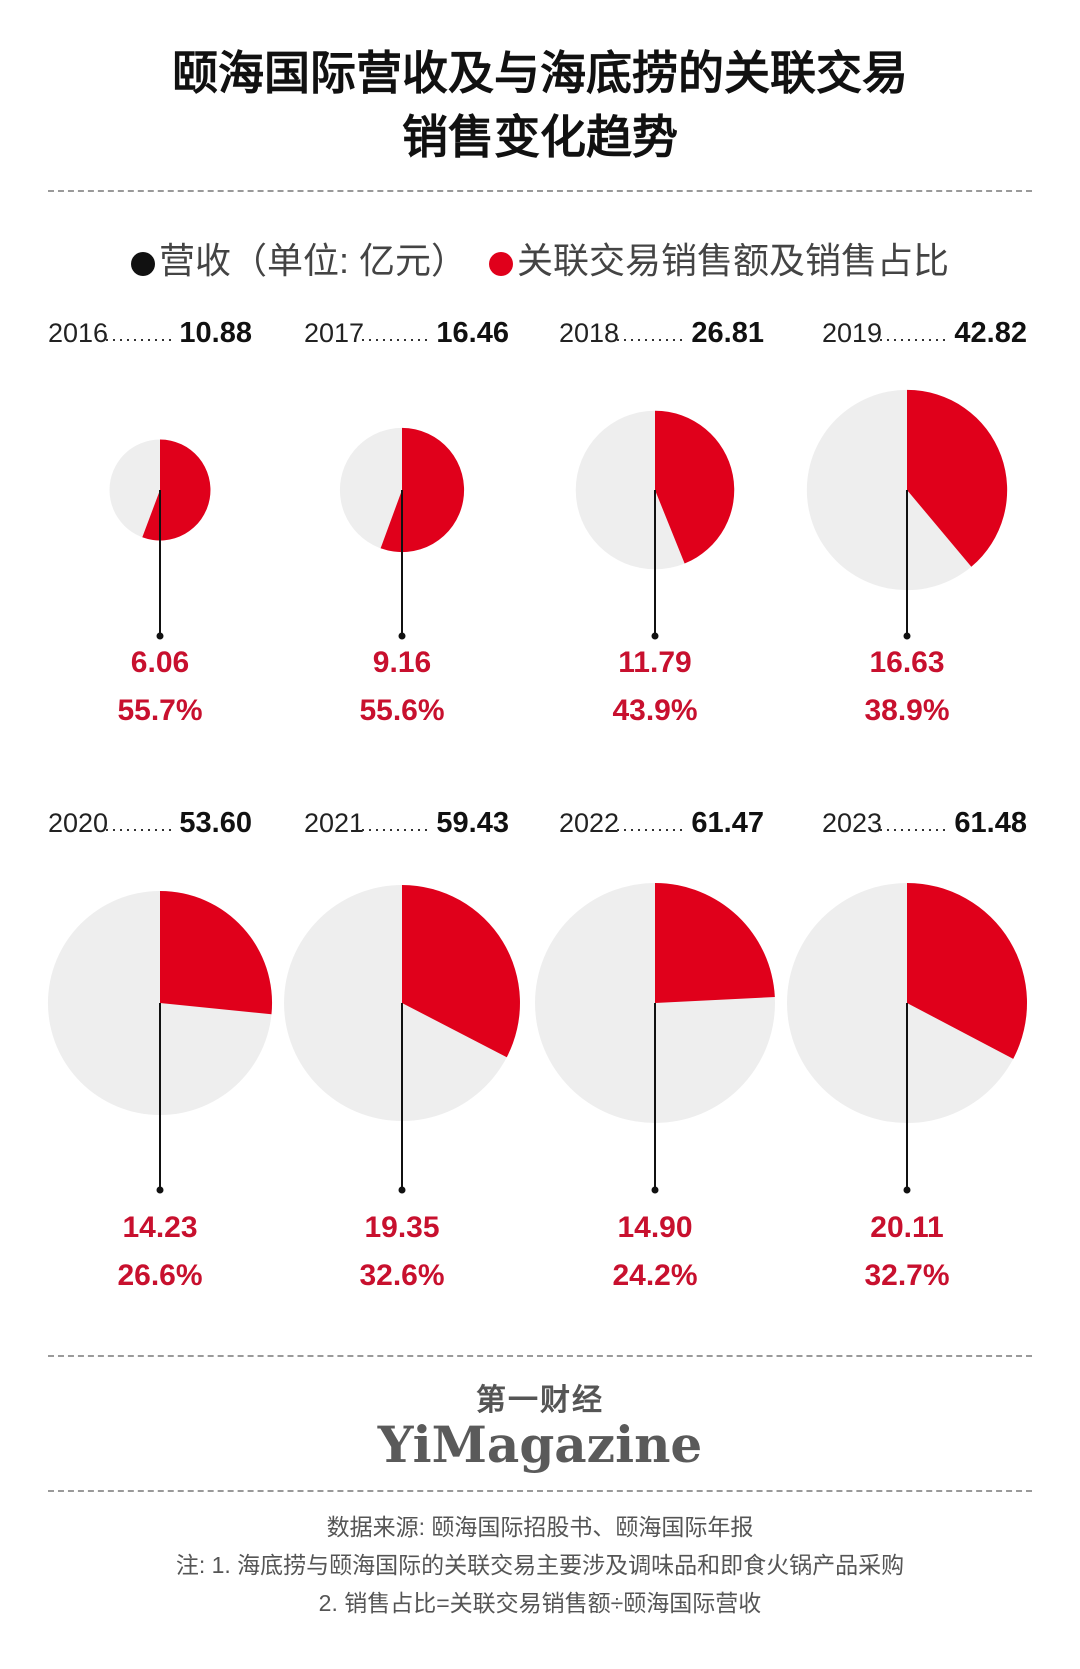 The height and width of the screenshot is (1669, 1080). What do you see at coordinates (654, 710) in the screenshot?
I see `share-percent: 43.9%` at bounding box center [654, 710].